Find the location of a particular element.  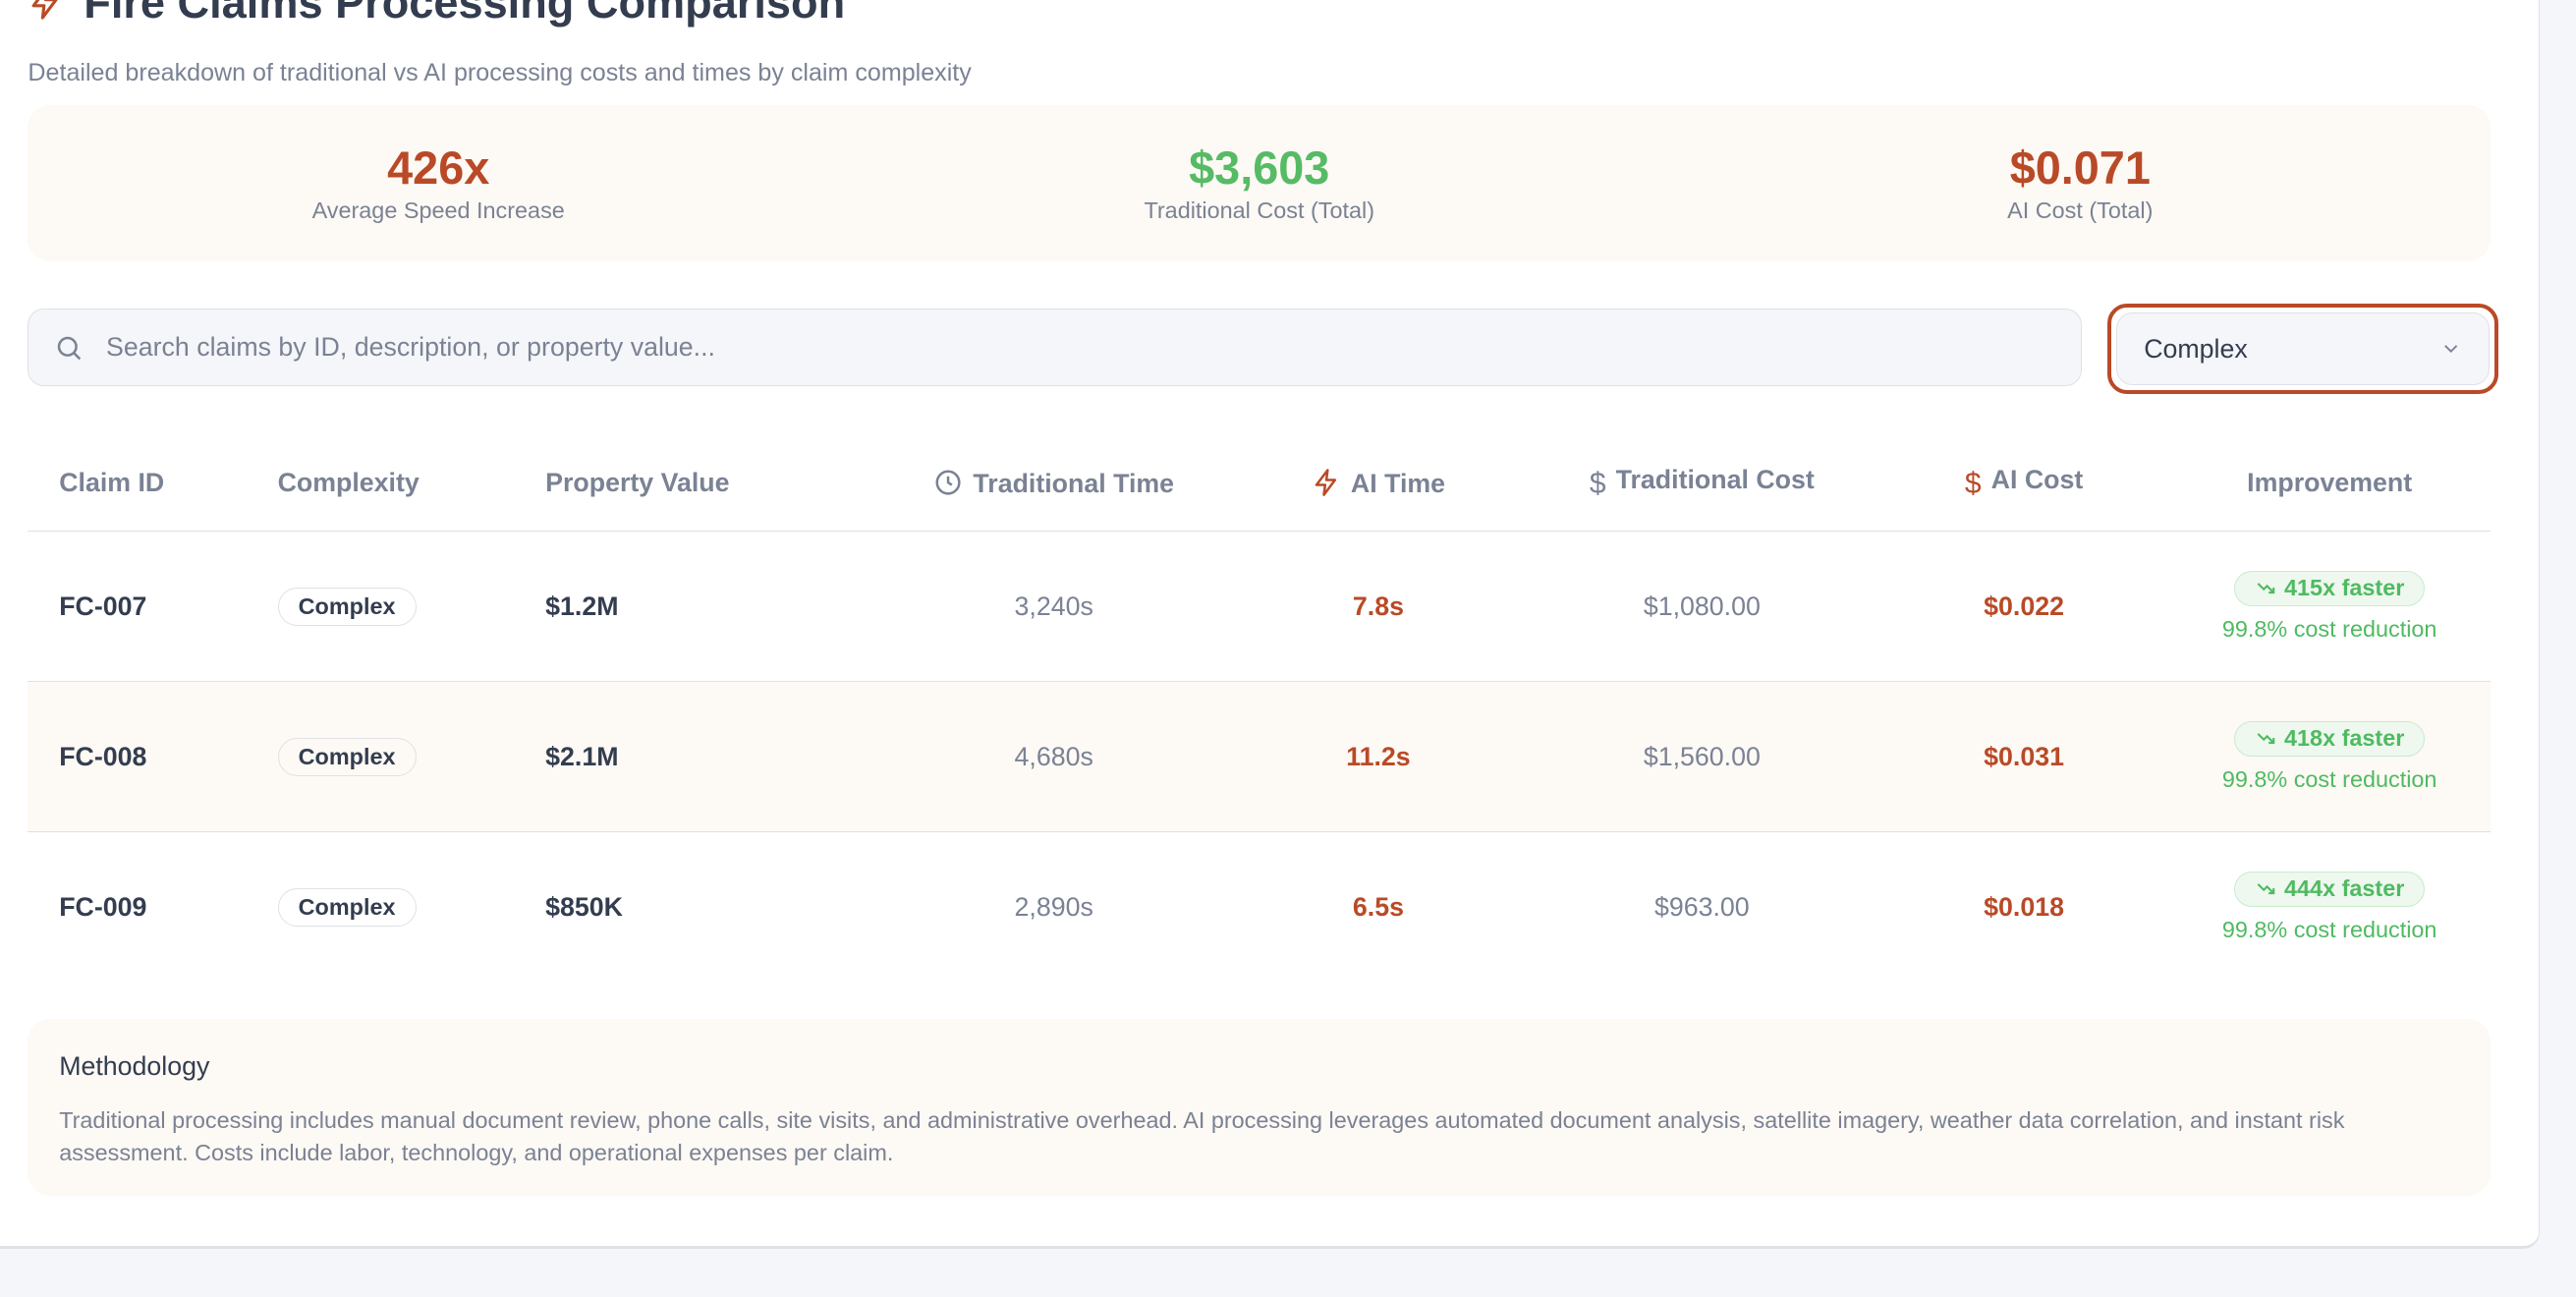

claim-id: FC-008 is located at coordinates (152, 757).